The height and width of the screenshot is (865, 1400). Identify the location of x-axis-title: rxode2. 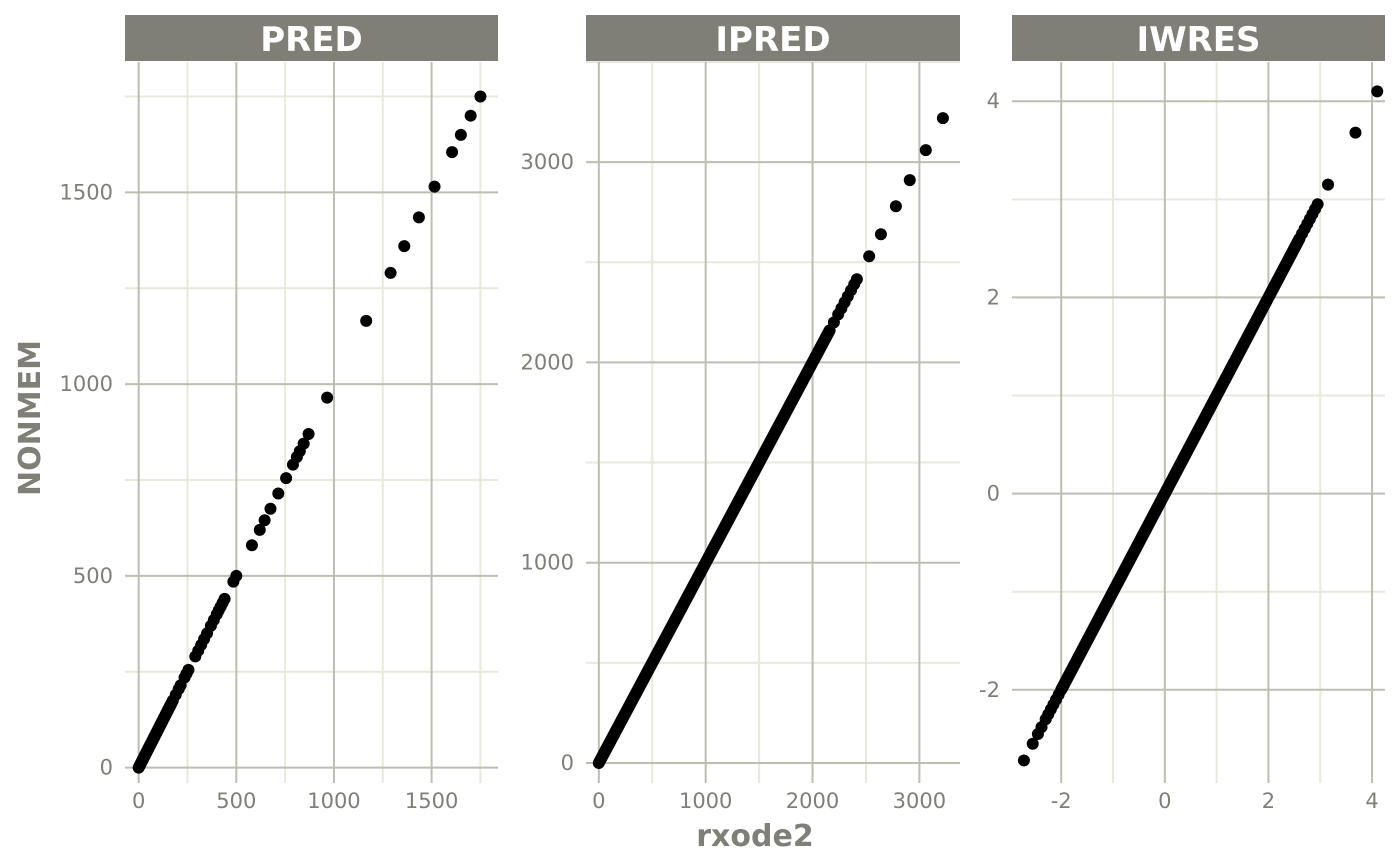
(754, 836).